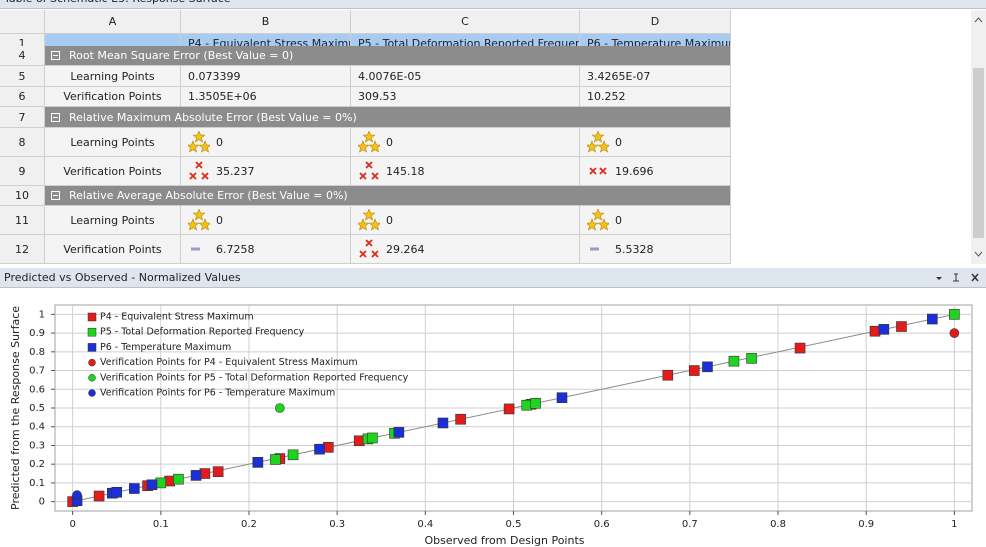  Describe the element at coordinates (514, 524) in the screenshot. I see `x-tick-label: 0.5` at that location.